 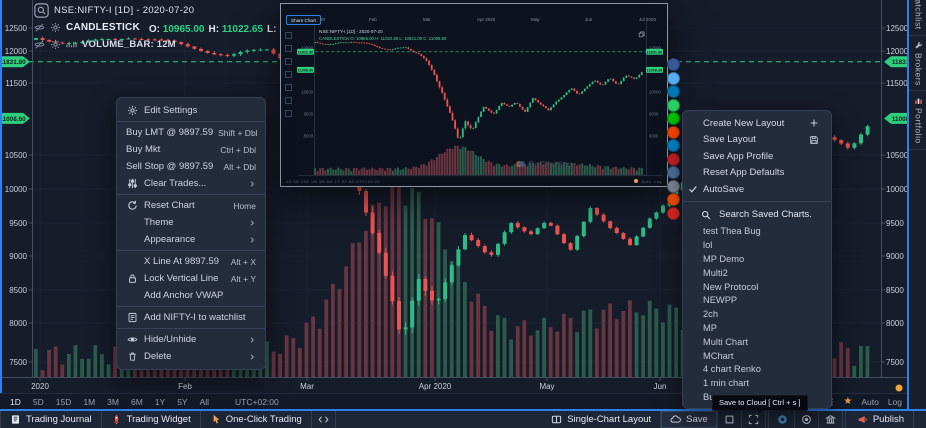 I want to click on expand-button, so click(x=754, y=419).